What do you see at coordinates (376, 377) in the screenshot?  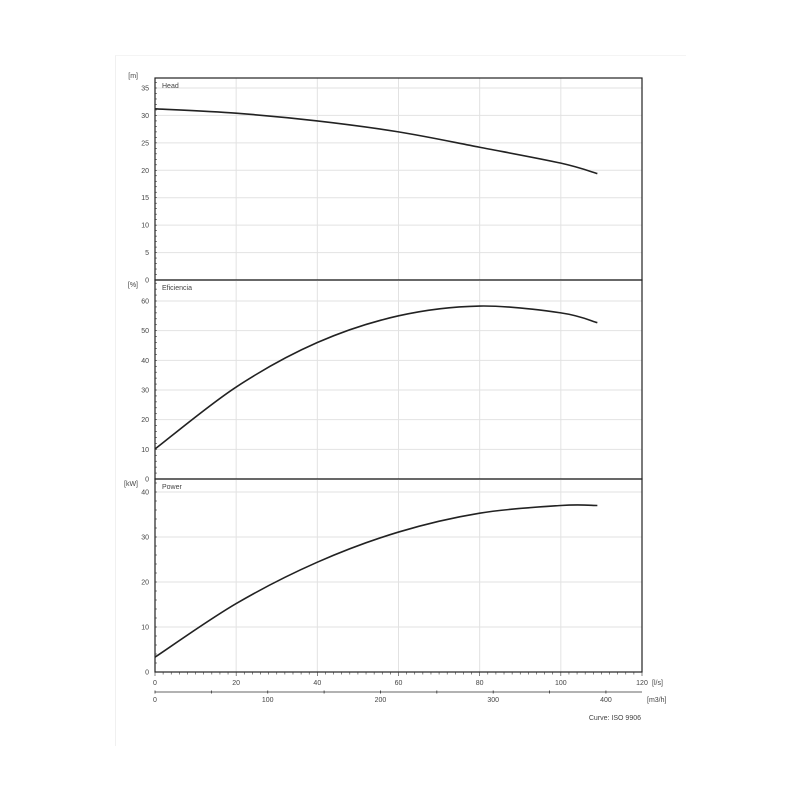 I see `series-line-eficiencia` at bounding box center [376, 377].